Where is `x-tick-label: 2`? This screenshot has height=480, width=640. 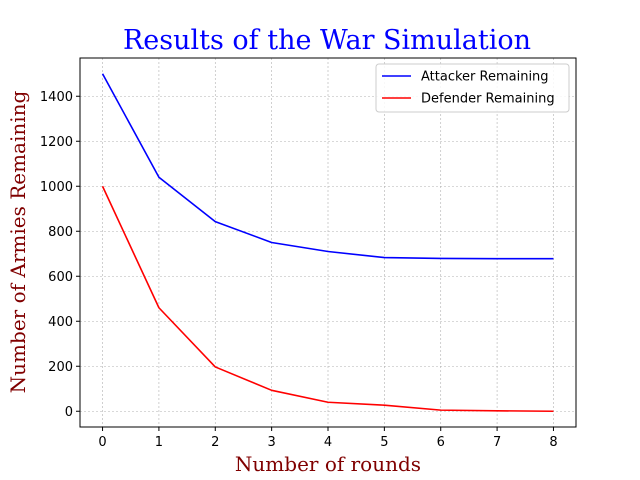 x-tick-label: 2 is located at coordinates (215, 442).